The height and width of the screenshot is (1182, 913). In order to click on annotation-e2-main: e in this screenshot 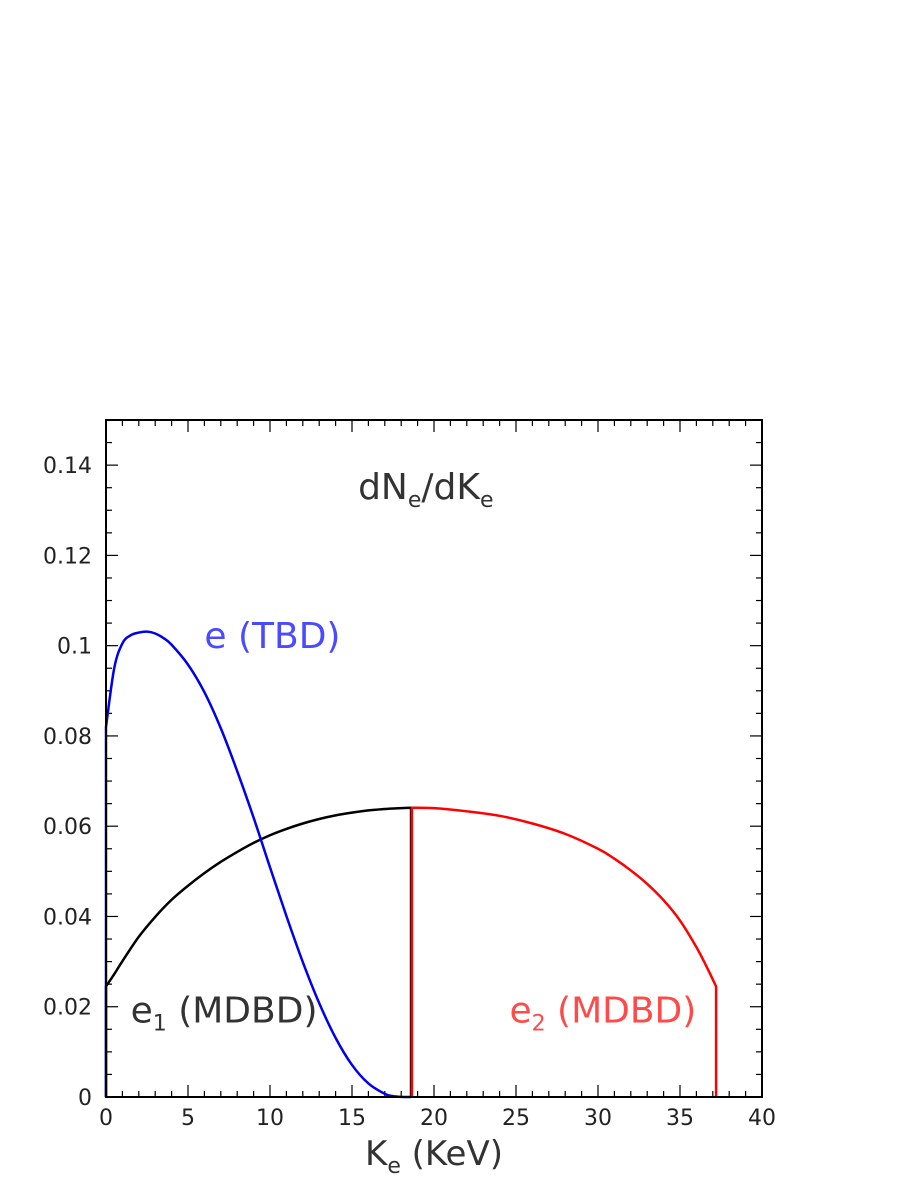, I will do `click(520, 1011)`.